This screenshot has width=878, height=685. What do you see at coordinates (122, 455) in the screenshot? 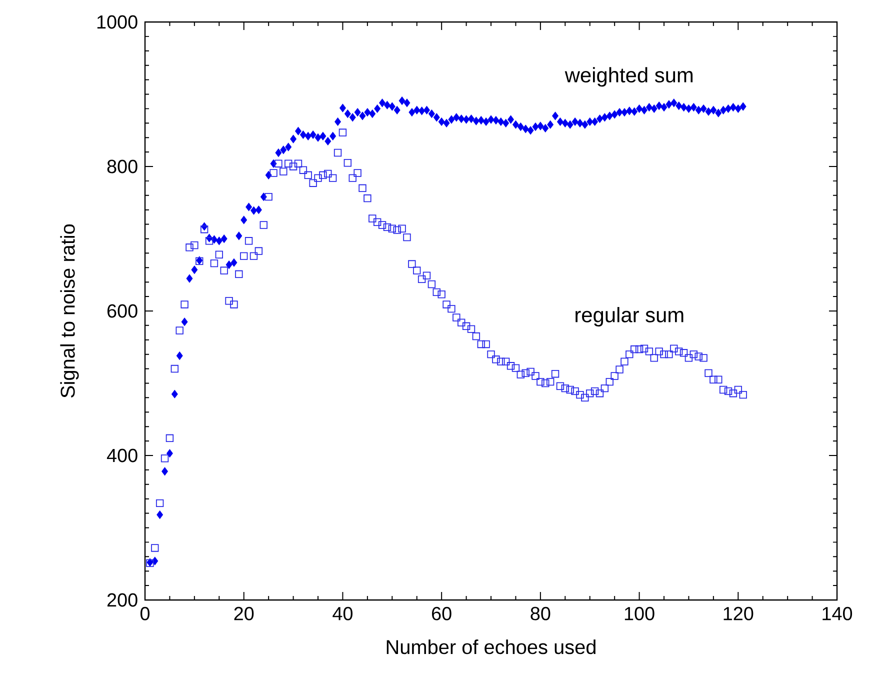
I see `y-tick-label: 400` at bounding box center [122, 455].